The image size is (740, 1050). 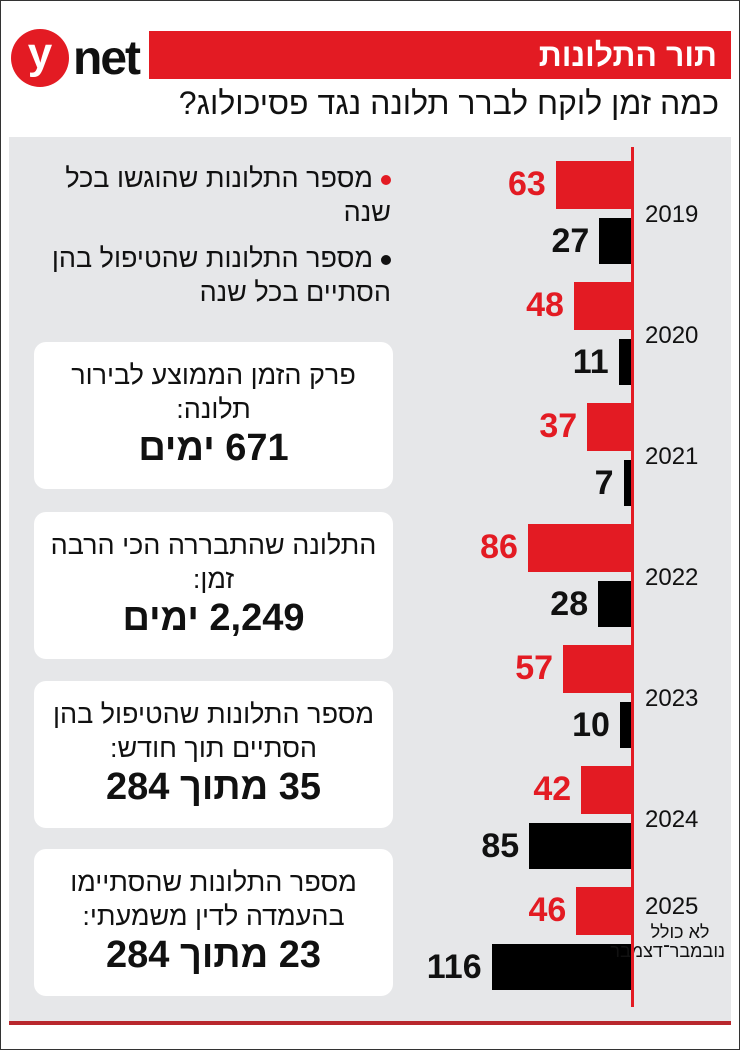 I want to click on stat-label: התלונה שהתבררה הכי הרבה זמן:, so click(x=213, y=562).